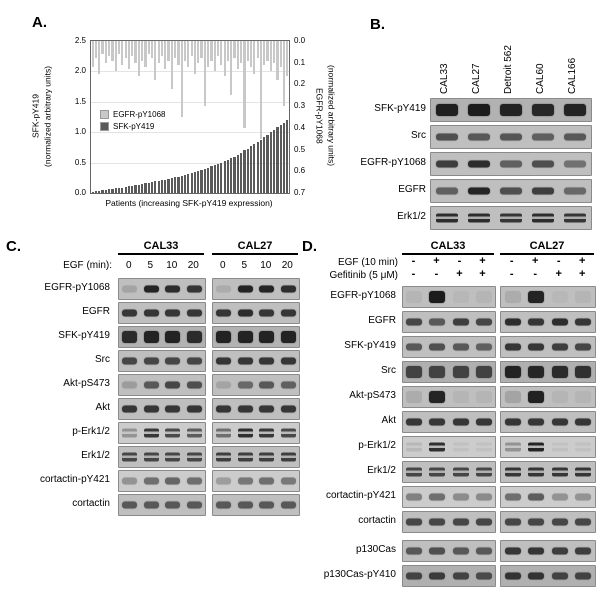  Describe the element at coordinates (508, 69) in the screenshot. I see `lane-label: Detroit 562` at that location.